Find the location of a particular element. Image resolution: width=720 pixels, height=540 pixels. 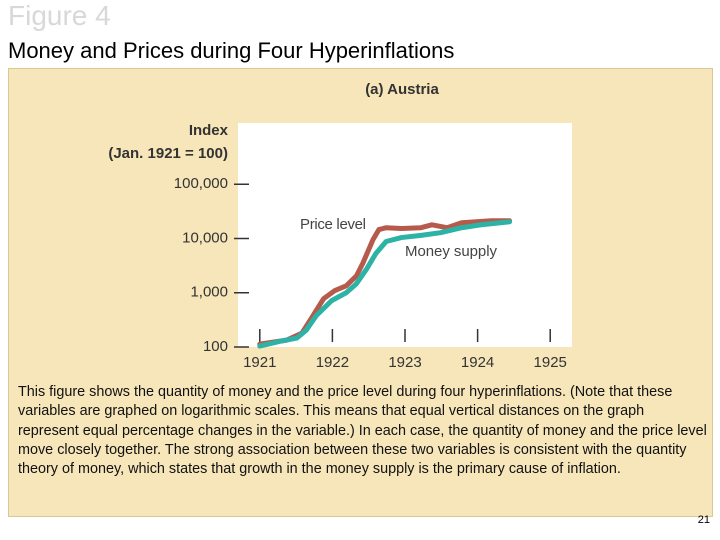

chart-title: (a) Austria is located at coordinates (402, 89).